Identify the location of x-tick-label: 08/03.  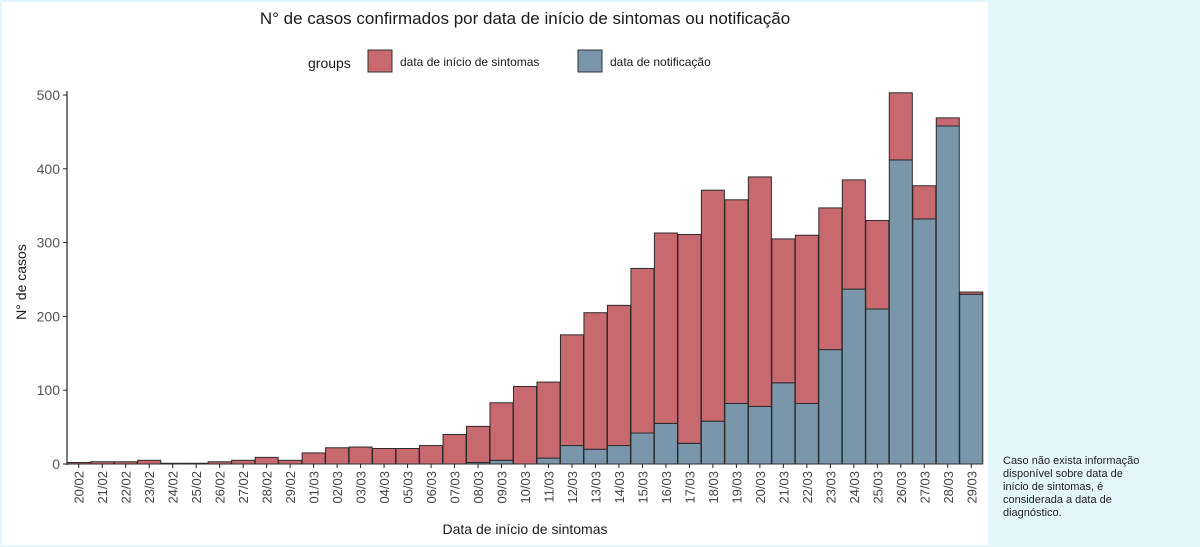
(478, 487).